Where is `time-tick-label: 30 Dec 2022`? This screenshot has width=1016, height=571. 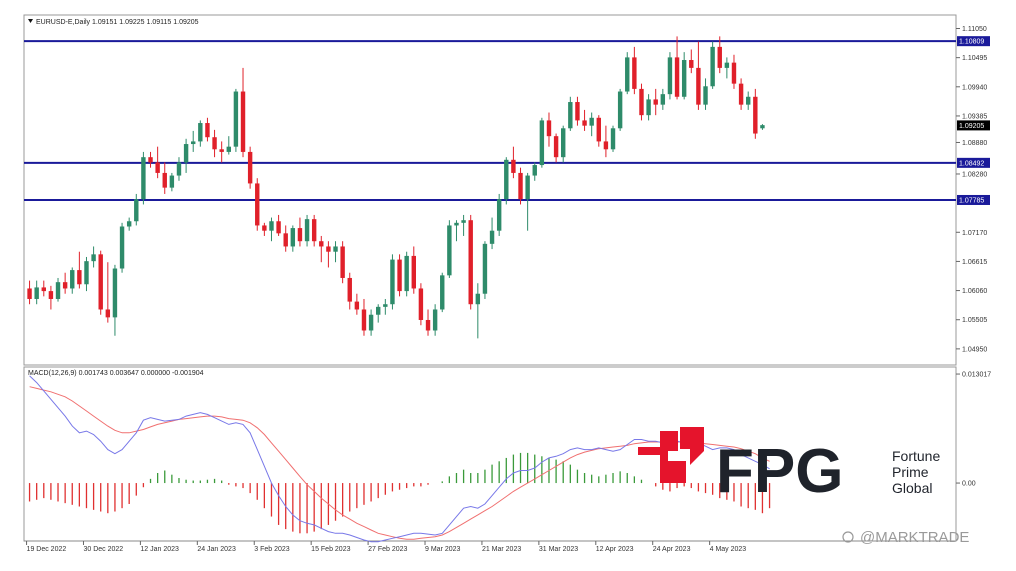 time-tick-label: 30 Dec 2022 is located at coordinates (103, 549).